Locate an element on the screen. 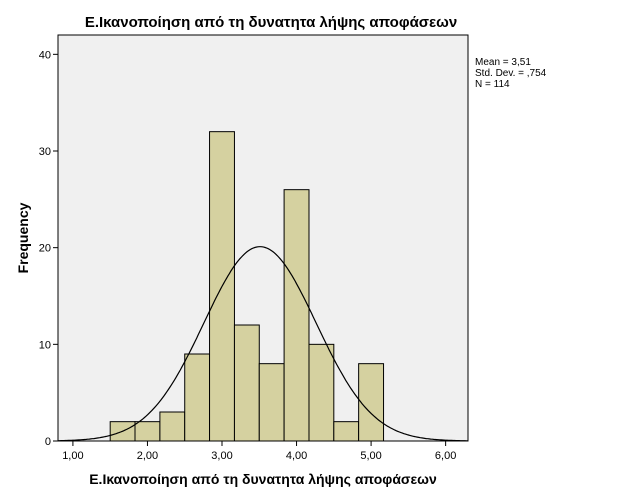  stats-line-0: Mean = 3,51 is located at coordinates (503, 62).